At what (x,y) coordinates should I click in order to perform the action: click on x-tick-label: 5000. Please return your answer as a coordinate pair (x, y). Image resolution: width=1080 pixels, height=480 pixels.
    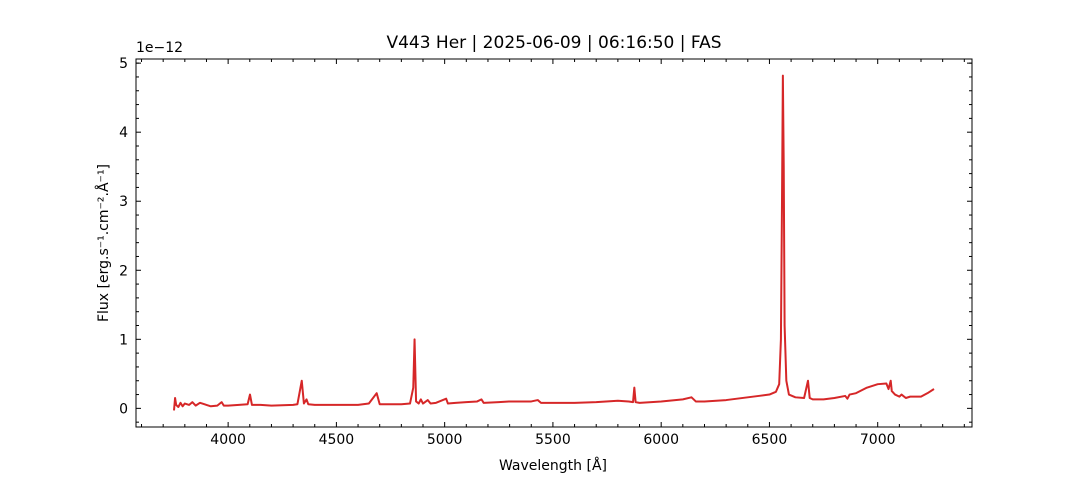
    Looking at the image, I should click on (445, 440).